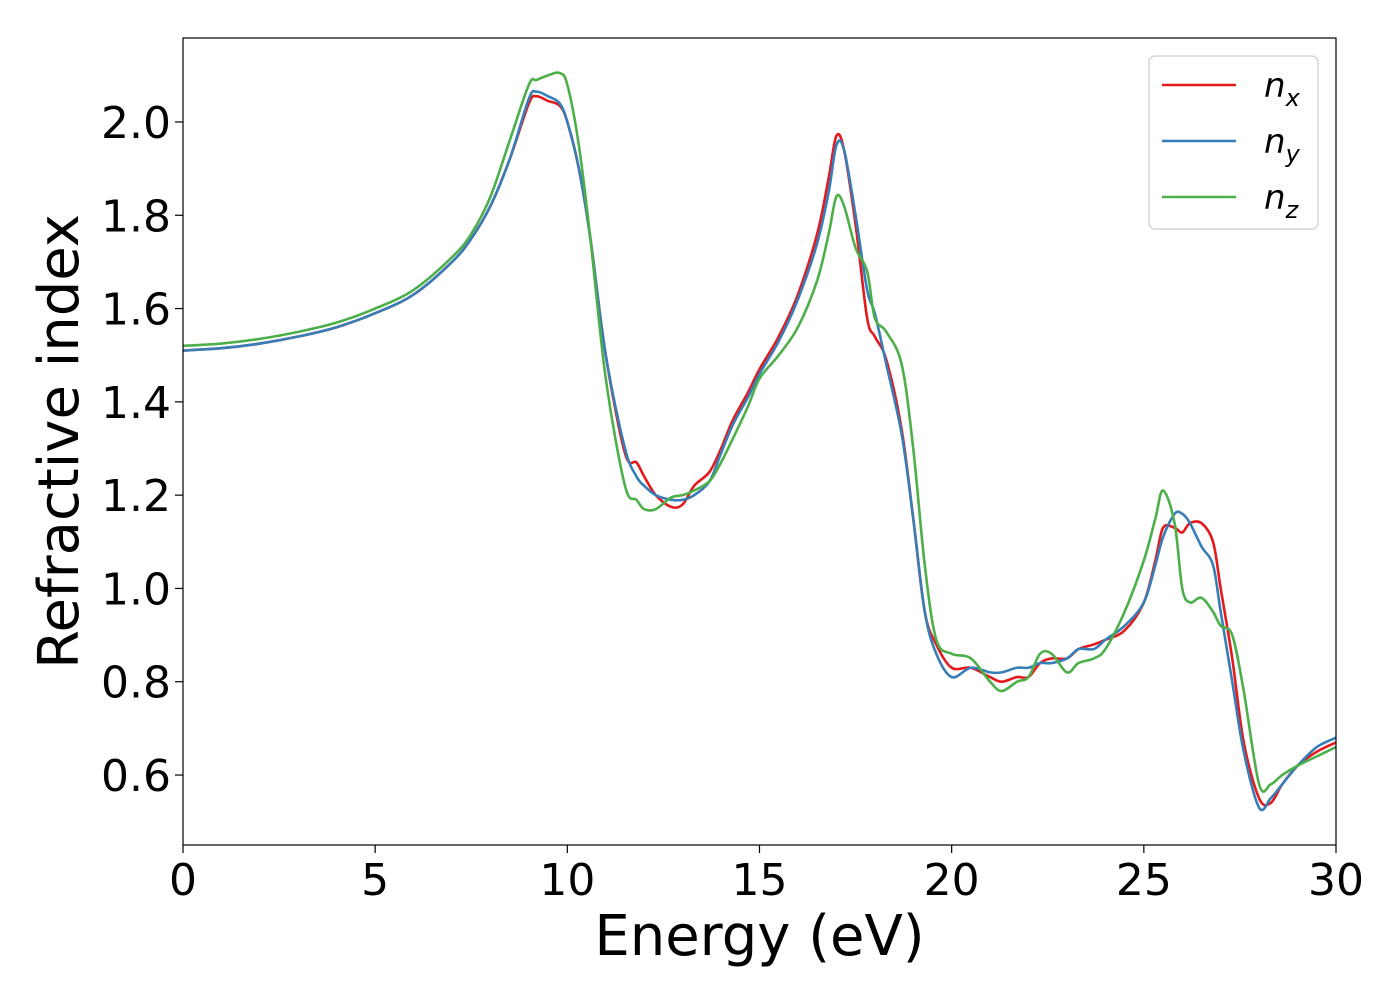  Describe the element at coordinates (136, 589) in the screenshot. I see `y-tick-label: 1.0` at that location.